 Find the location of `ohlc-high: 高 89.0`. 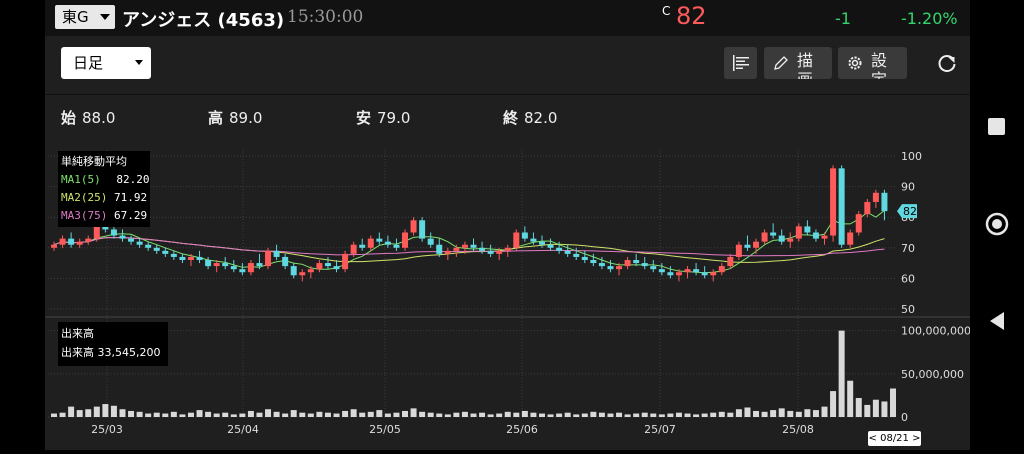

ohlc-high: 高 89.0 is located at coordinates (235, 117).